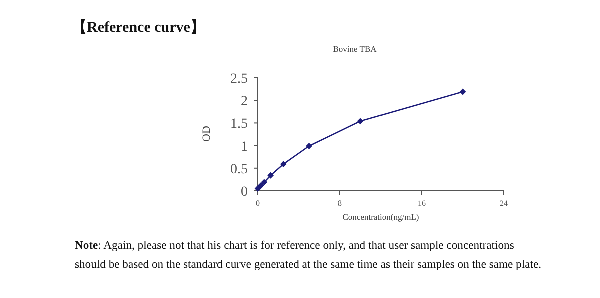 Image resolution: width=600 pixels, height=298 pixels. What do you see at coordinates (244, 102) in the screenshot?
I see `y-tick-label: 2` at bounding box center [244, 102].